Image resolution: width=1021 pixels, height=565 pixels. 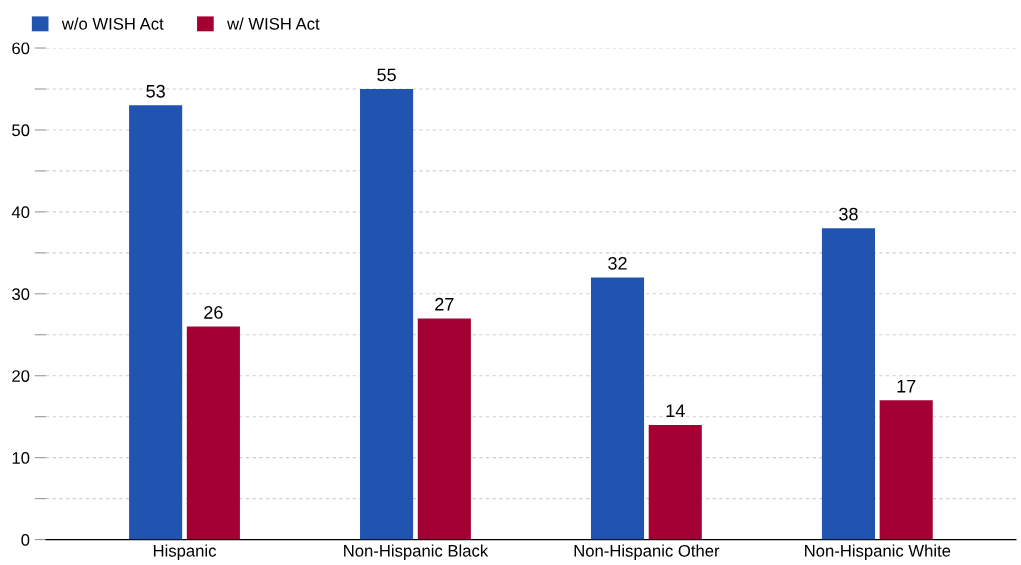 I want to click on data-label: 14, so click(x=675, y=410).